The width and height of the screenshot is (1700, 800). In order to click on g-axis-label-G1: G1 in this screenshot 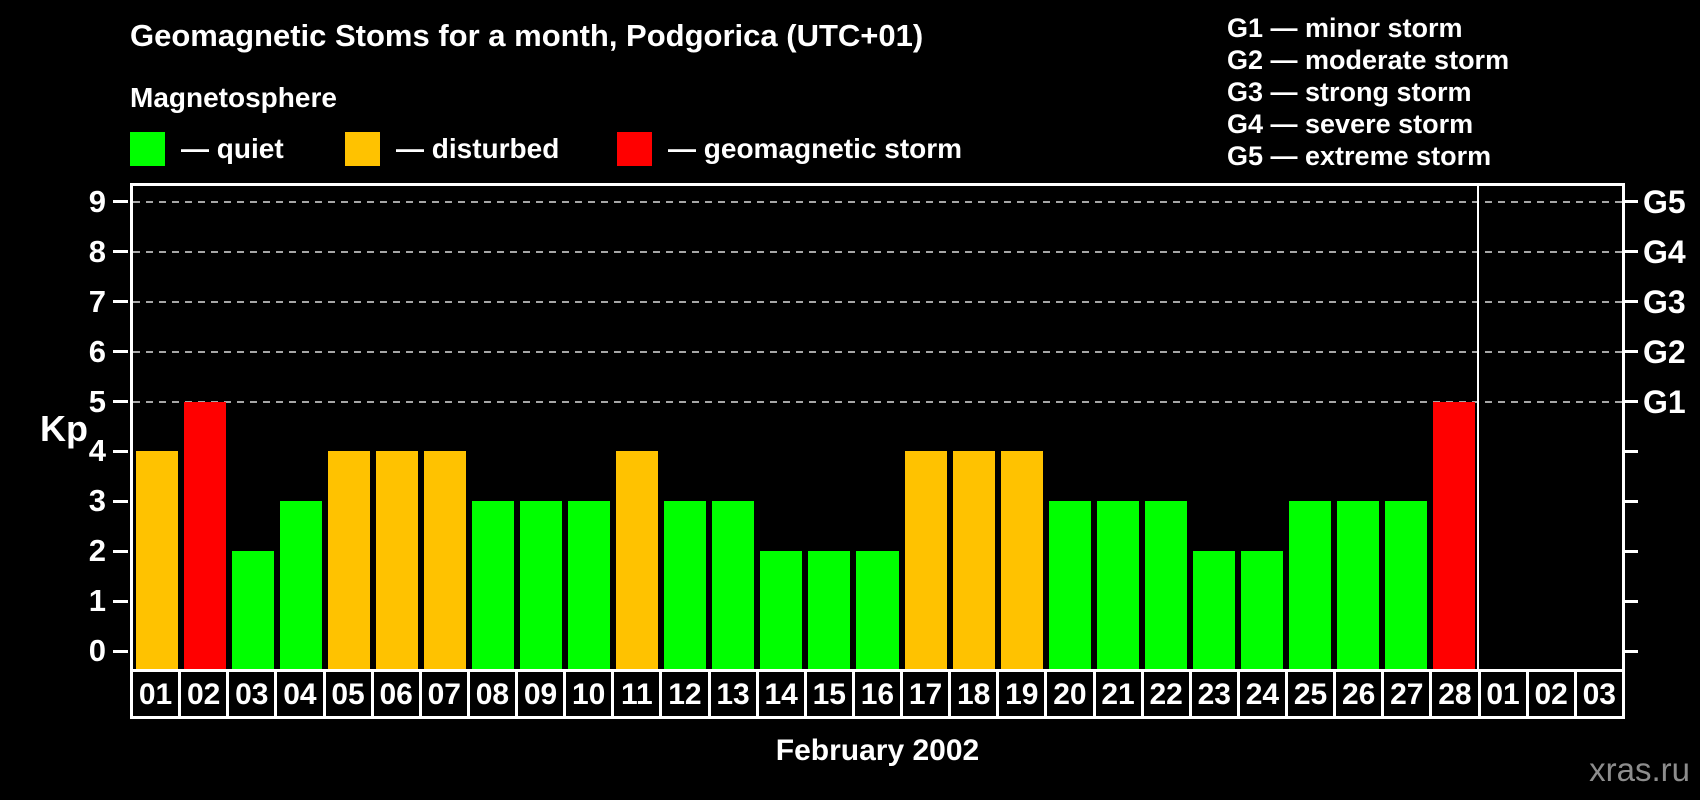, I will do `click(1664, 401)`.